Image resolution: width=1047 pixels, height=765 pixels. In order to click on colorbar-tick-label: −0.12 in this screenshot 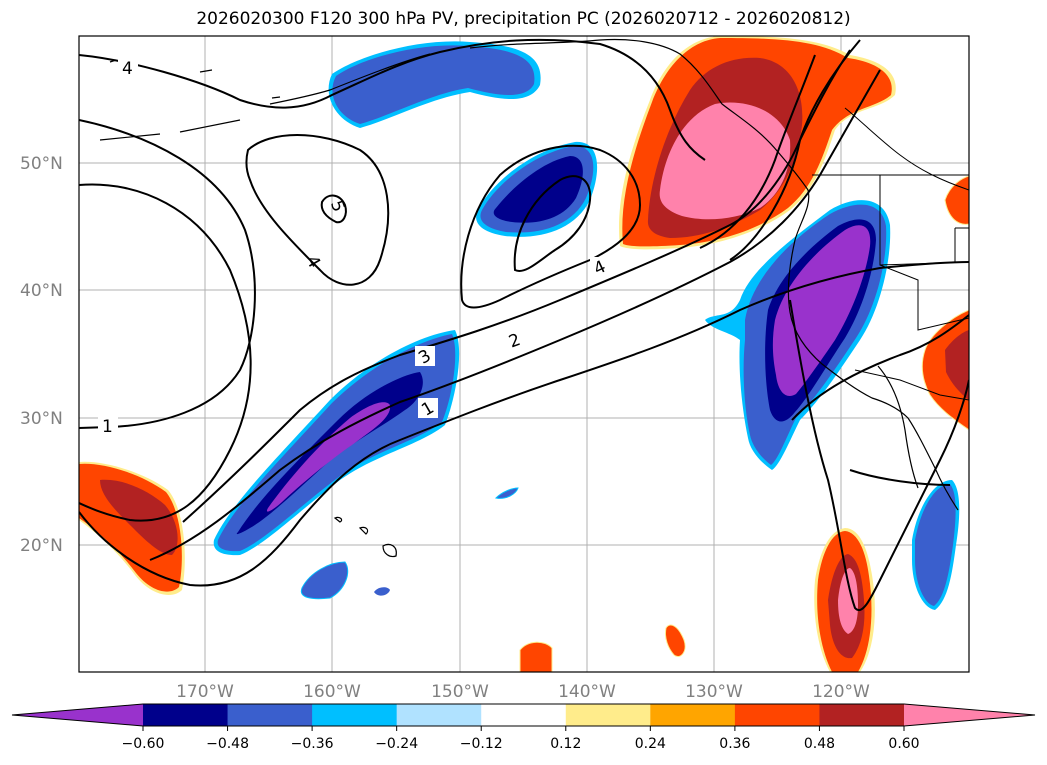, I will do `click(481, 744)`.